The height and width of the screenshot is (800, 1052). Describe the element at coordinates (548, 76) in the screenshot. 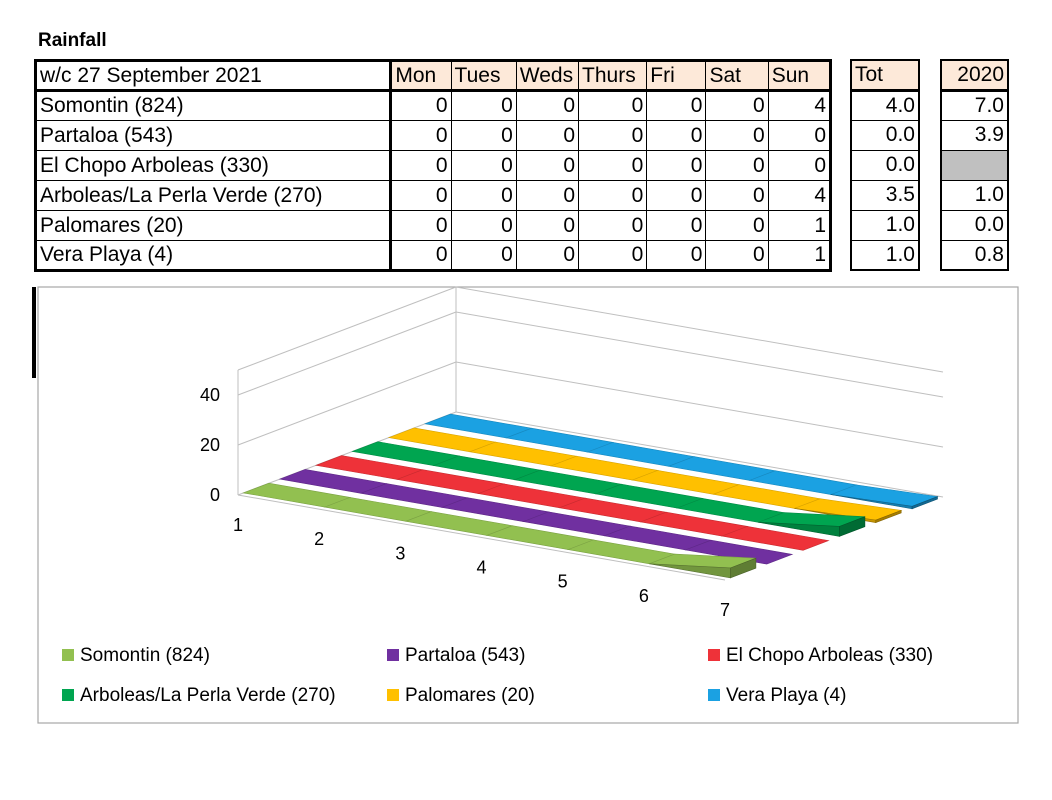

I see `day-header: Weds` at that location.